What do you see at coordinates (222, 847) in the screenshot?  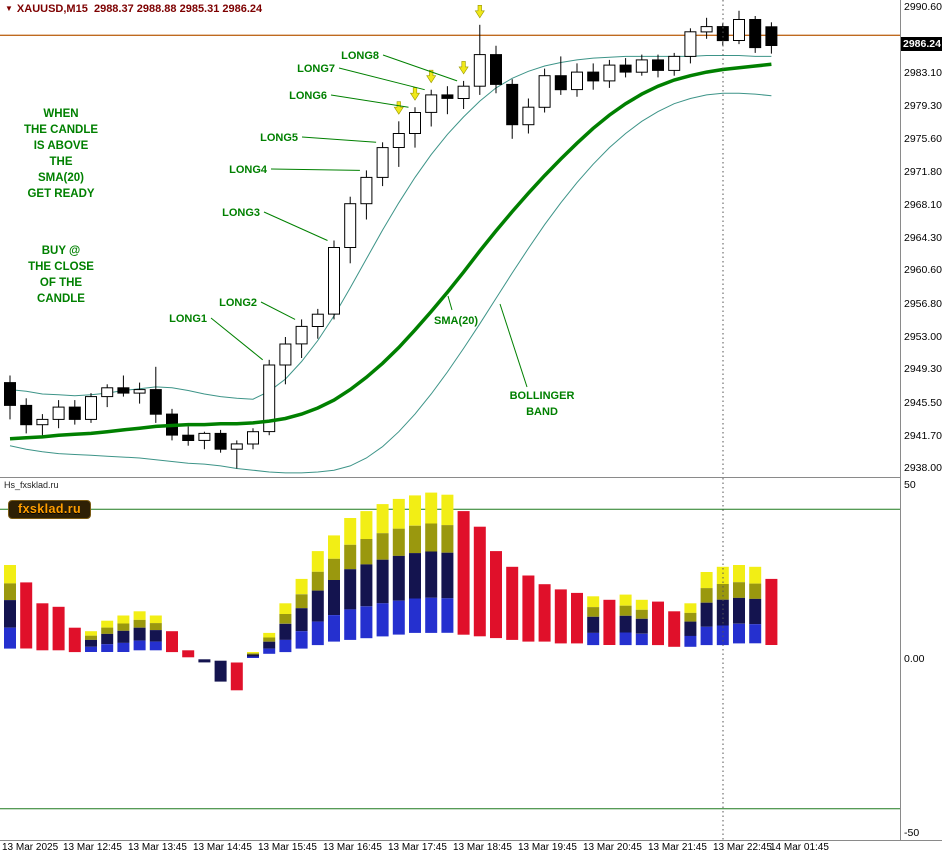 I see `time-tick: 13 Mar 14:45` at bounding box center [222, 847].